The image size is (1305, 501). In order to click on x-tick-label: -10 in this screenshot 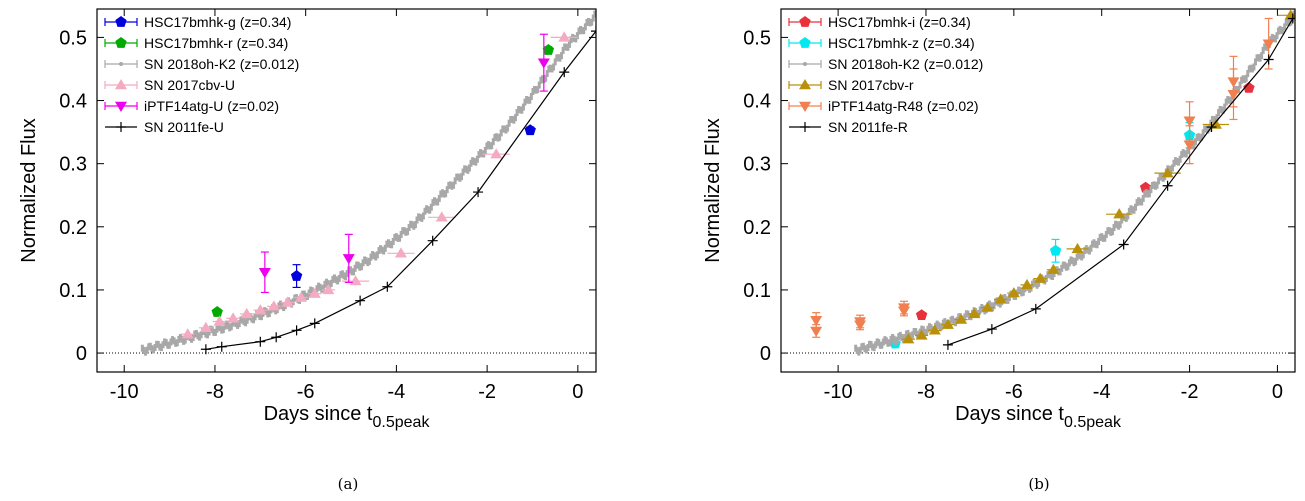, I will do `click(124, 392)`.